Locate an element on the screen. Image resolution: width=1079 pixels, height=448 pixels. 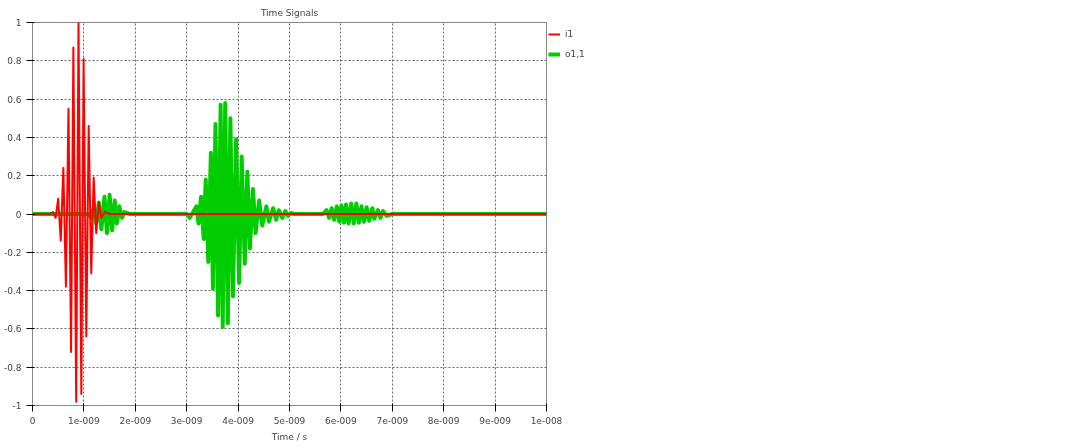
y-tick-label: -0.4 is located at coordinates (12, 291).